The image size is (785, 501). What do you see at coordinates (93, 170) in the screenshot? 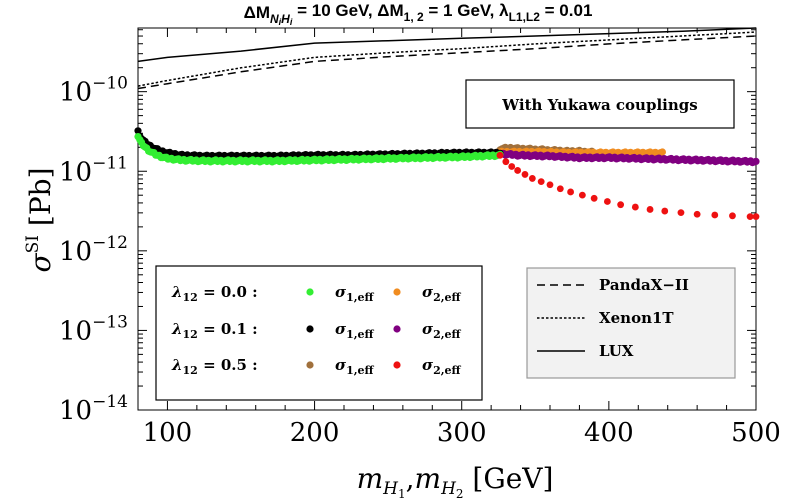
I see `y-tick-label: 10−11` at bounding box center [93, 170].